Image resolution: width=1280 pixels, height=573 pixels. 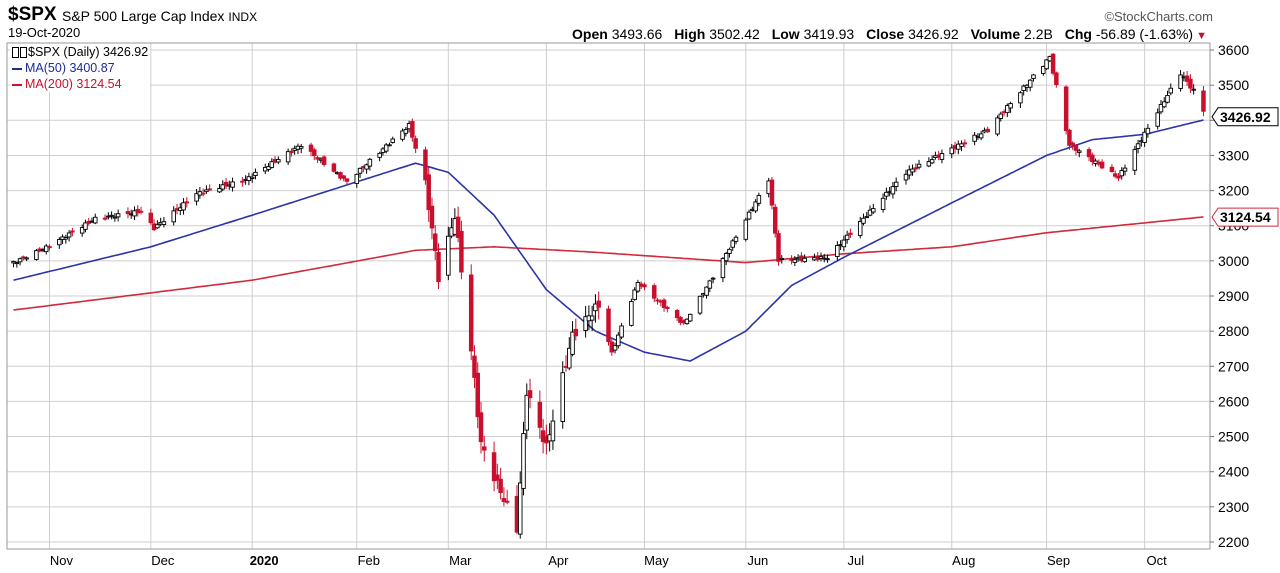 What do you see at coordinates (1245, 217) in the screenshot?
I see `ma200-tag: 3124.54` at bounding box center [1245, 217].